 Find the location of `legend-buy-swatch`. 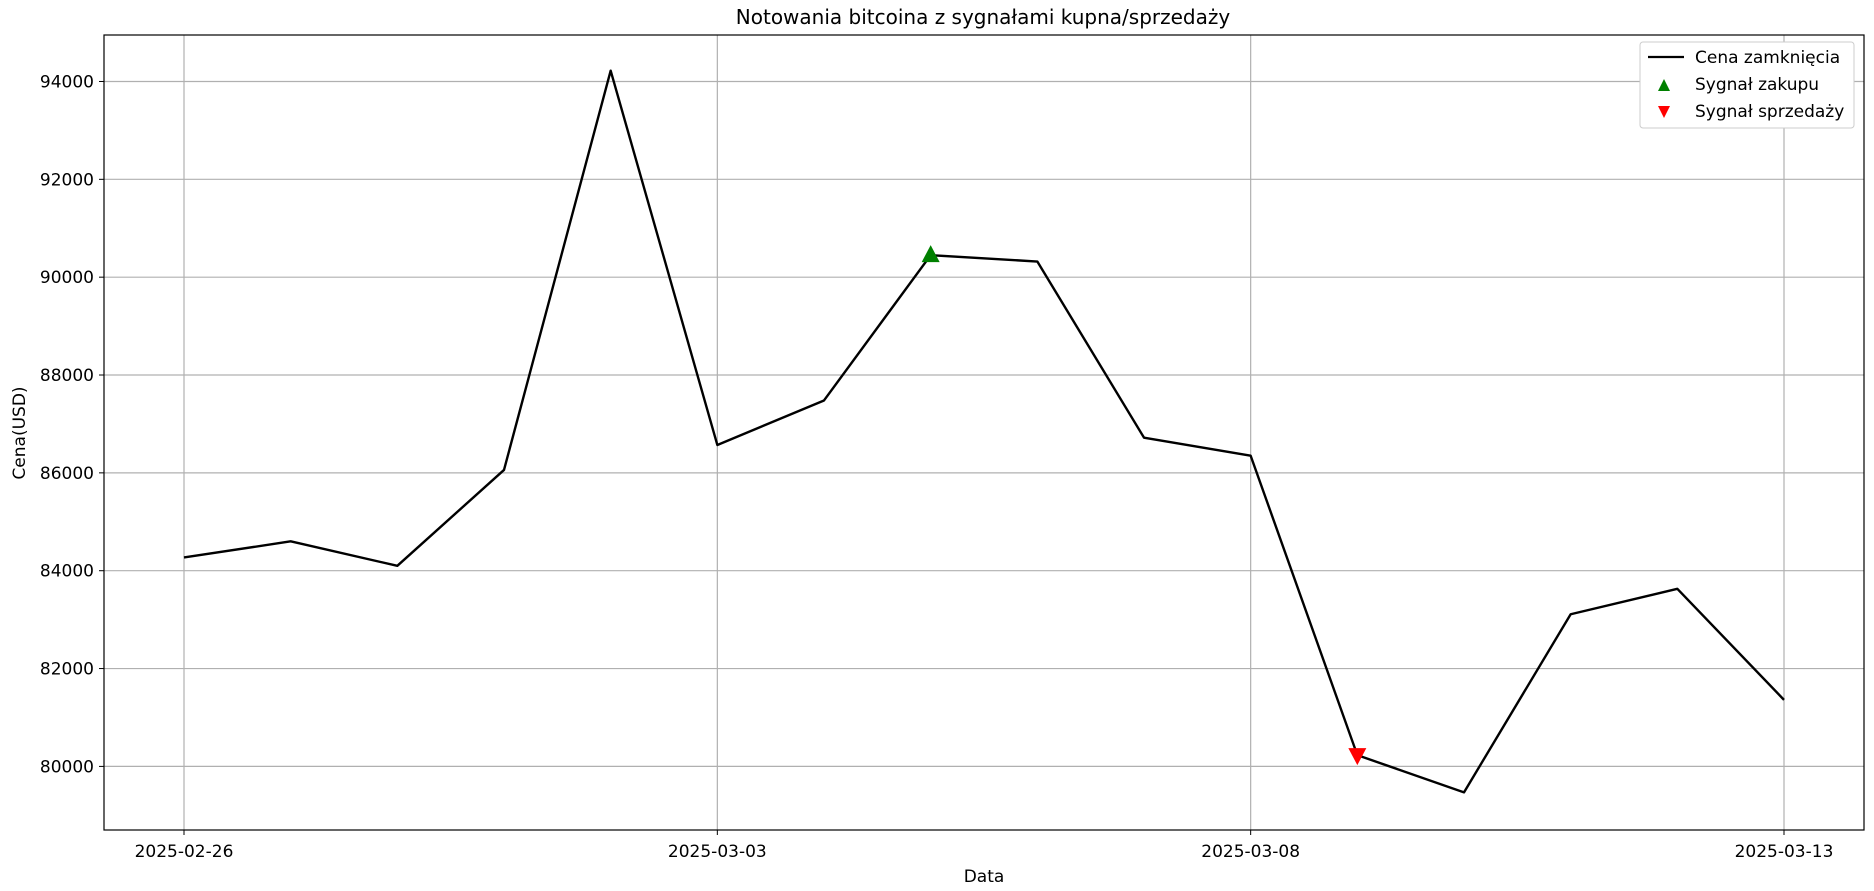

legend-buy-swatch is located at coordinates (1664, 85).